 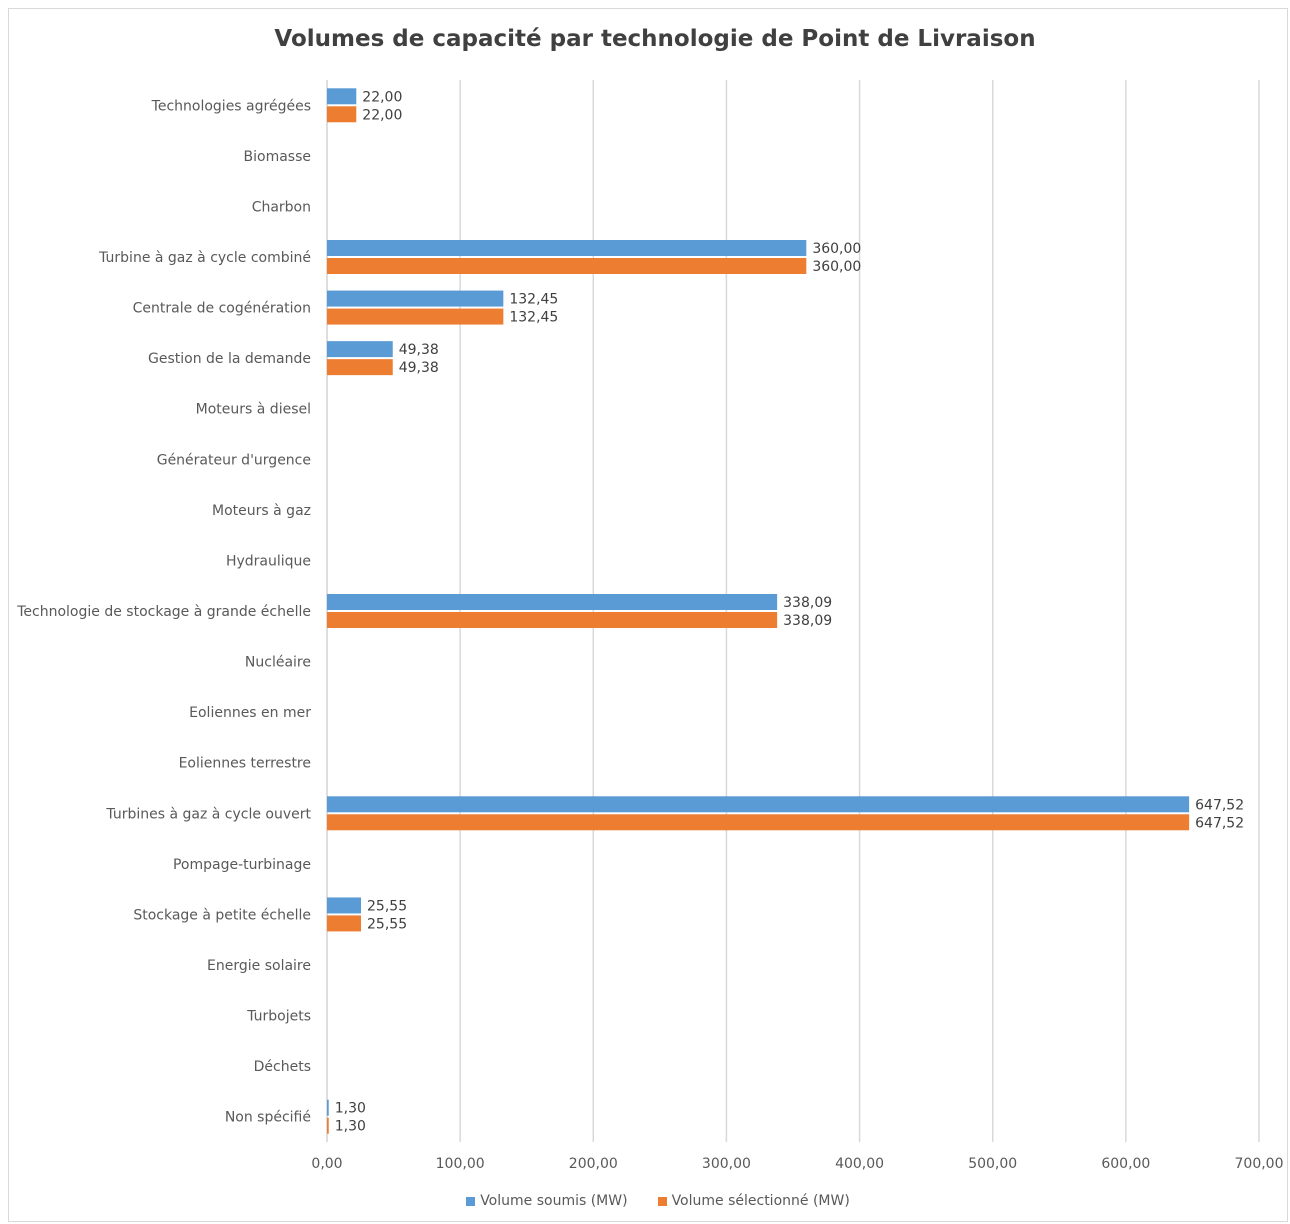 What do you see at coordinates (245, 764) in the screenshot?
I see `category-label: Eoliennes terrestre` at bounding box center [245, 764].